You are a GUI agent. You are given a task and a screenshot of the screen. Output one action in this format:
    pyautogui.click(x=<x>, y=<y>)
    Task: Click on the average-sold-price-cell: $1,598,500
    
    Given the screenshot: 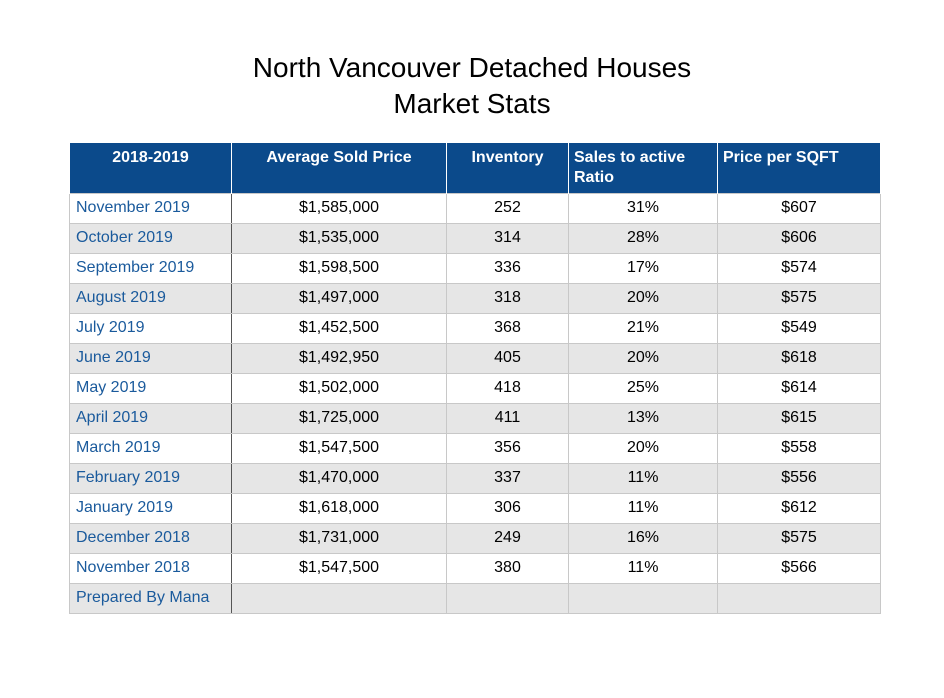 What is the action you would take?
    pyautogui.click(x=339, y=268)
    